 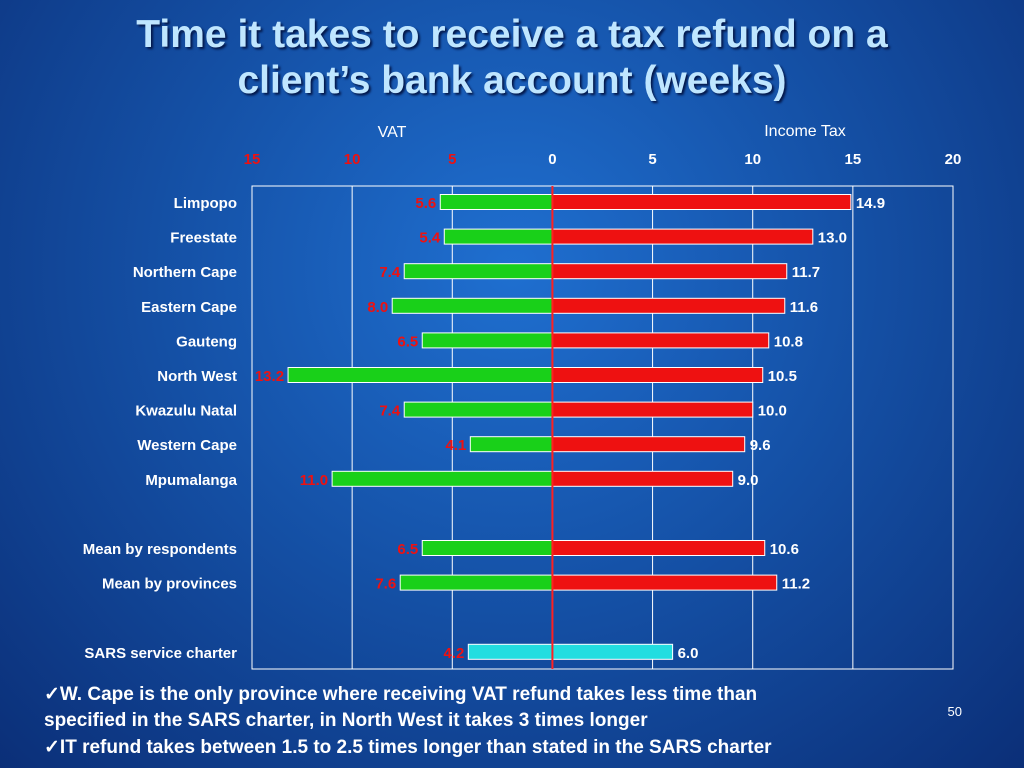 What do you see at coordinates (760, 445) in the screenshot?
I see `income-tax-data-label: 9.6` at bounding box center [760, 445].